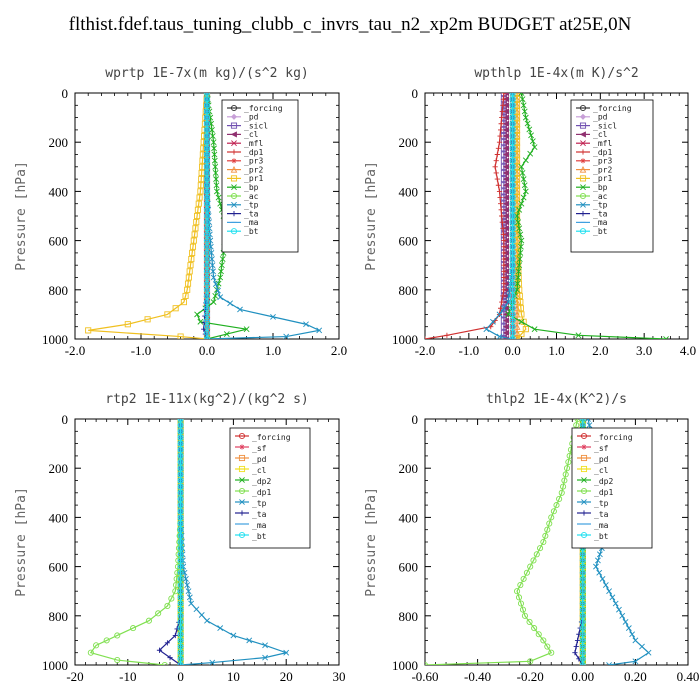 The width and height of the screenshot is (700, 700). Describe the element at coordinates (583, 178) in the screenshot. I see `legend-pr1-point` at that location.